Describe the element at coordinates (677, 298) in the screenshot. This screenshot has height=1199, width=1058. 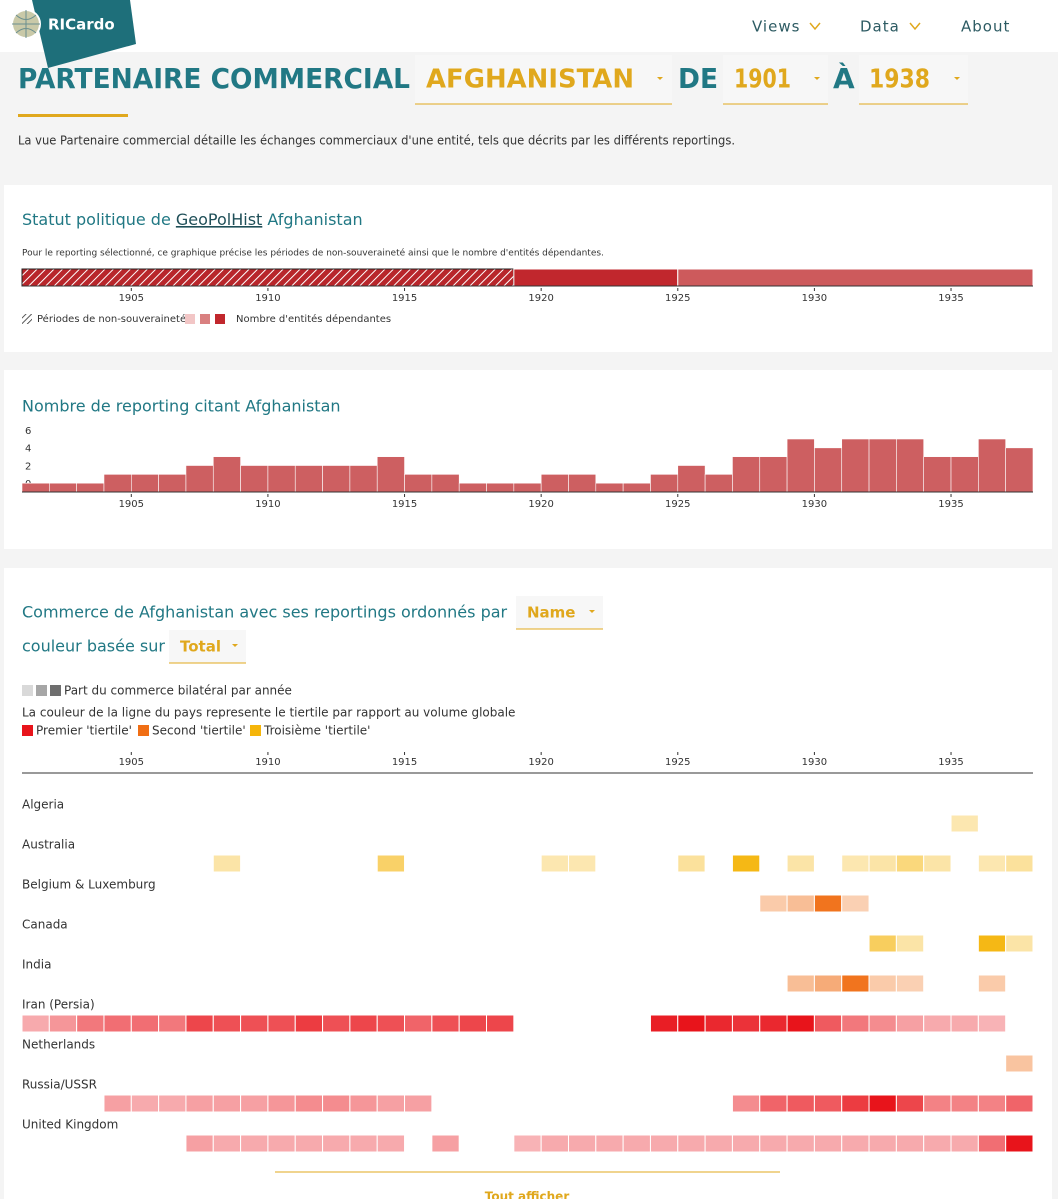
I see `x-tick-label: 1925` at that location.